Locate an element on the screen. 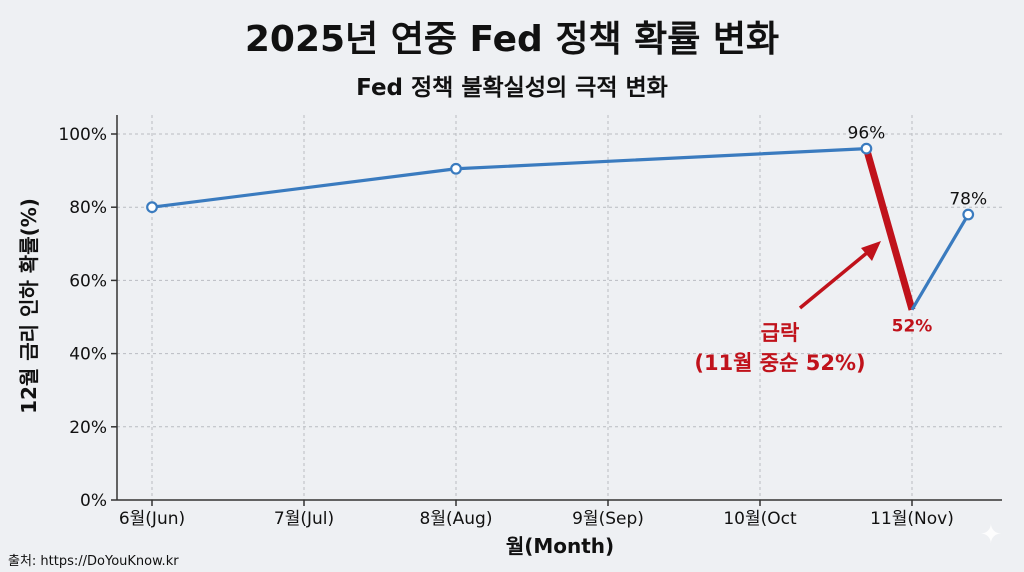 The image size is (1024, 572). y-tick-label: 0% is located at coordinates (93, 501).